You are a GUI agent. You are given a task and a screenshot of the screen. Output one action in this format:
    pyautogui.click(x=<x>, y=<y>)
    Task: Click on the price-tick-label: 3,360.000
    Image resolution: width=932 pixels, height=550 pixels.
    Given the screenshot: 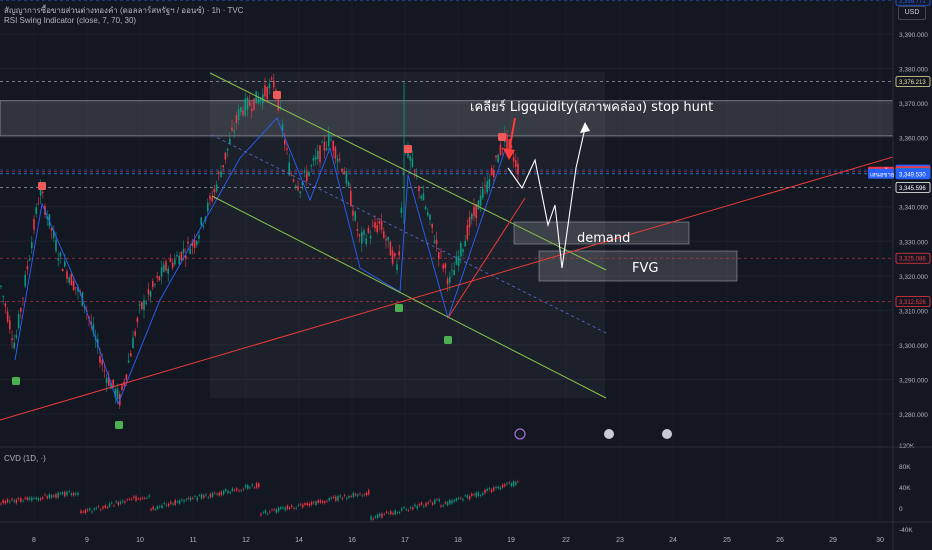 What is the action you would take?
    pyautogui.click(x=913, y=139)
    